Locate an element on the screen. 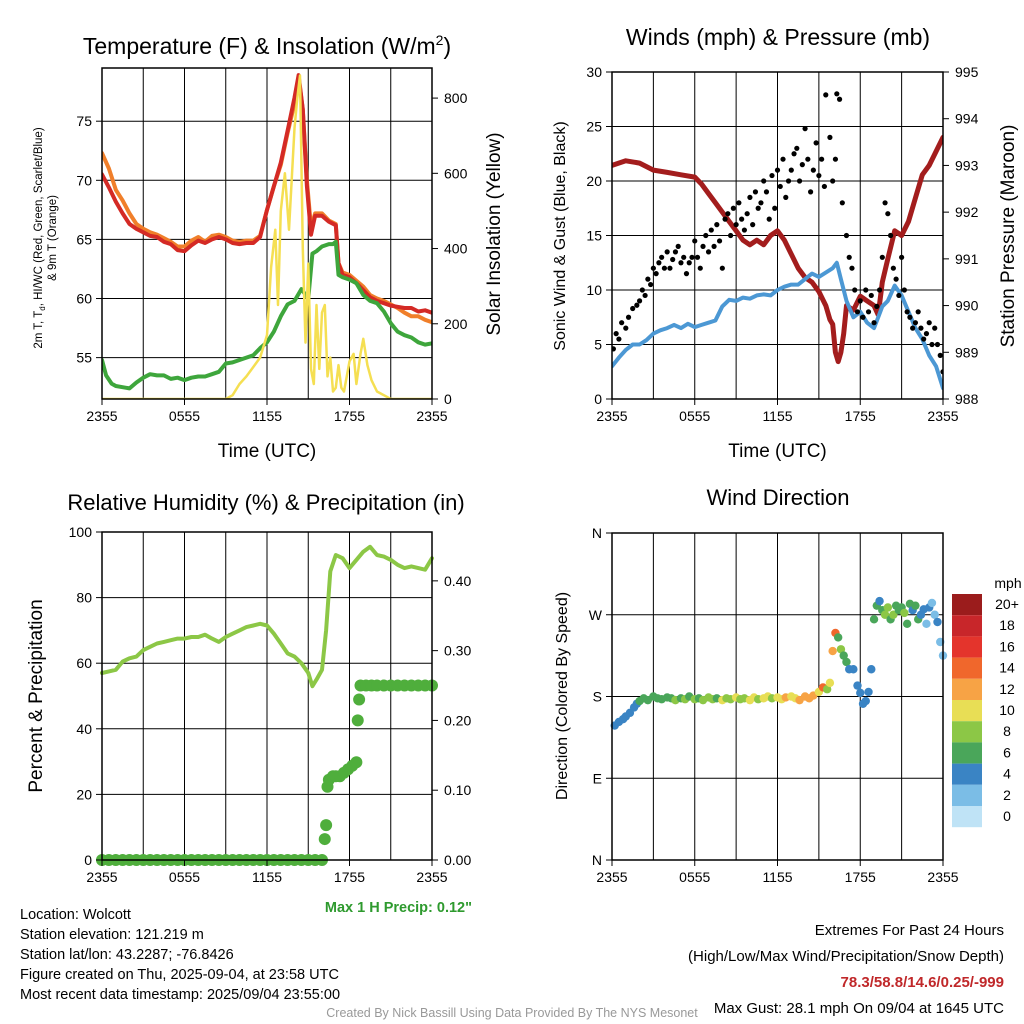  y-tick-label: 30 is located at coordinates (594, 72).